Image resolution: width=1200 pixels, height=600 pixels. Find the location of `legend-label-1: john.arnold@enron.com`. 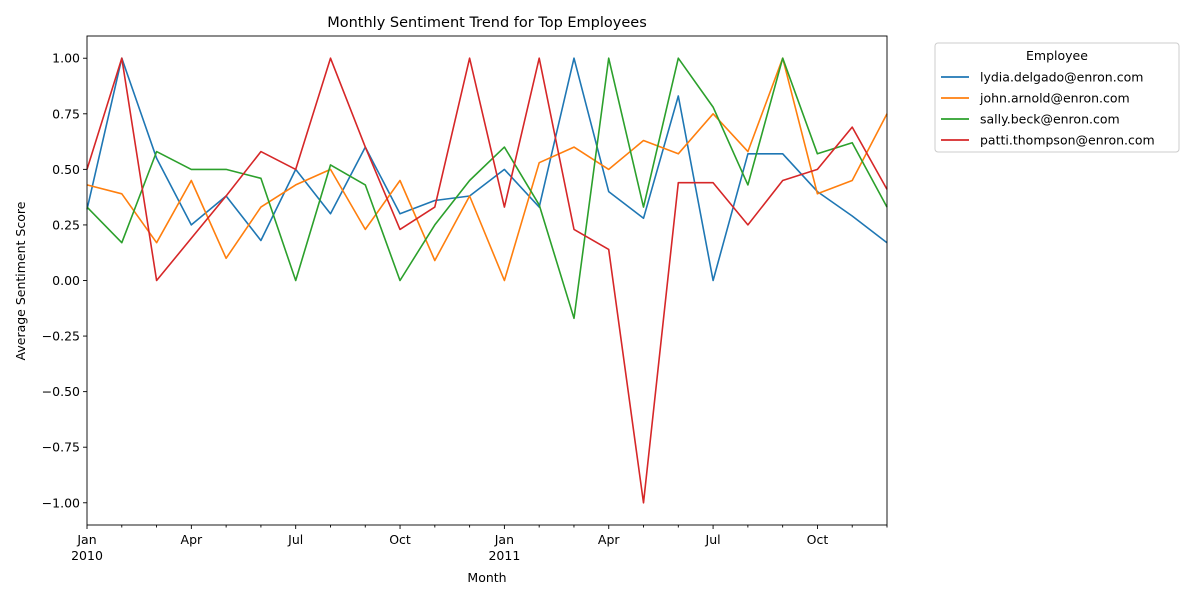

legend-label-1: john.arnold@enron.com is located at coordinates (1054, 98).